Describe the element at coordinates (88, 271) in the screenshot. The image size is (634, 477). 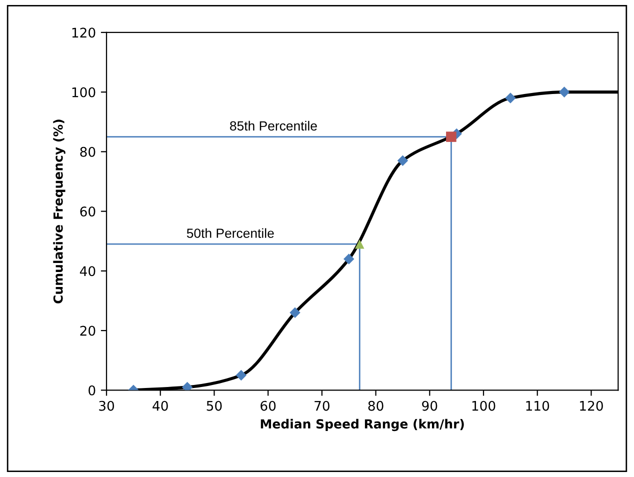
I see `y-tick-label: 40` at that location.